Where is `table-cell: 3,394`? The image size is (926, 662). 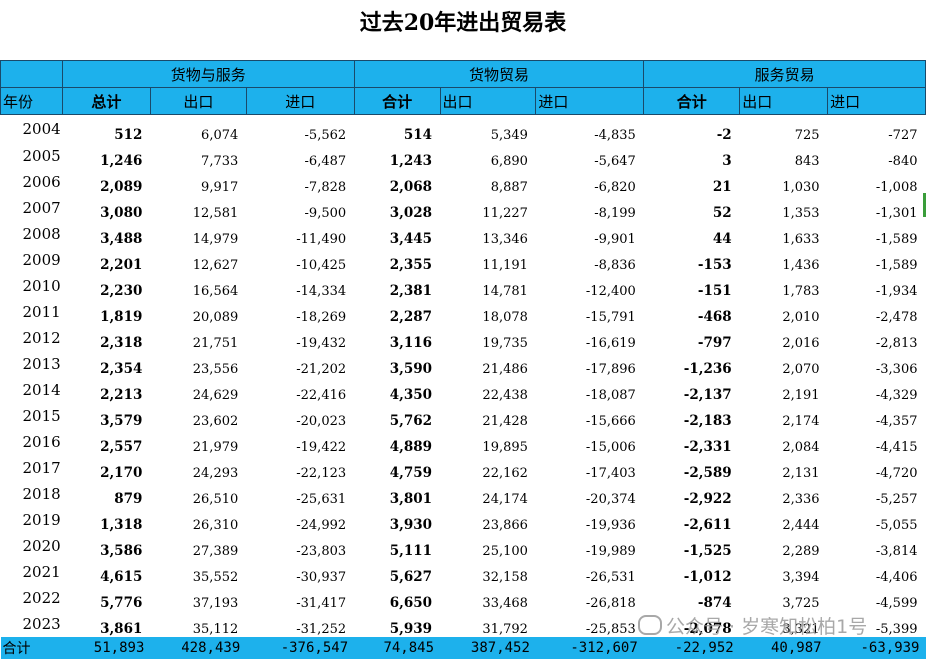 table-cell: 3,394 is located at coordinates (801, 577).